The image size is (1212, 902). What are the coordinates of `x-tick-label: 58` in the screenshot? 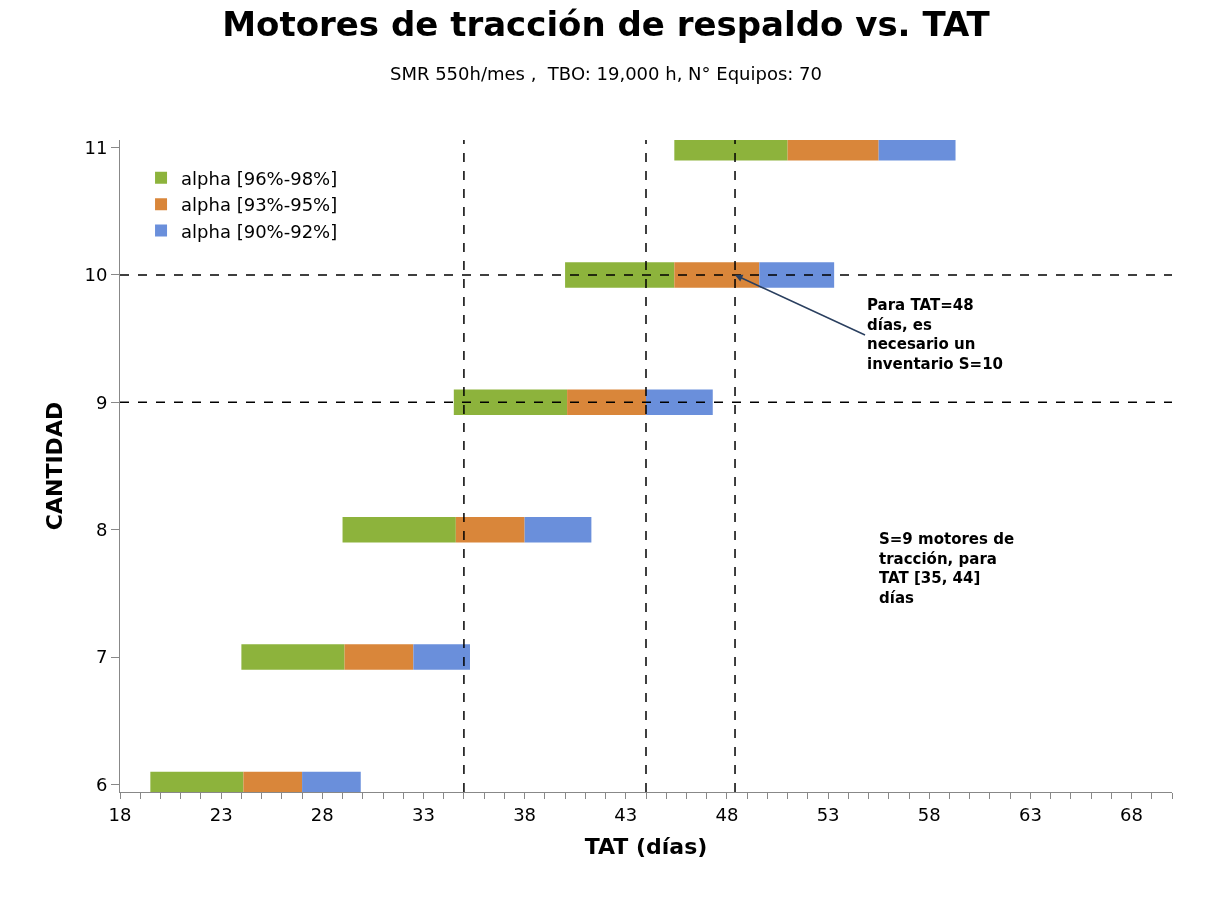 It's located at (929, 814).